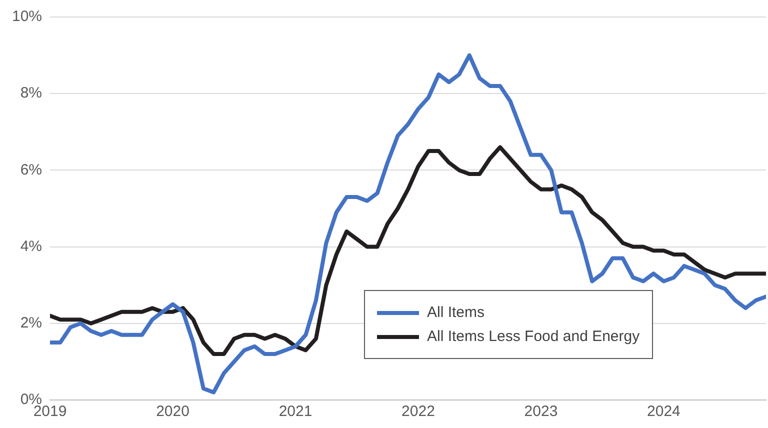  I want to click on y-tick-label: 4%, so click(31, 246).